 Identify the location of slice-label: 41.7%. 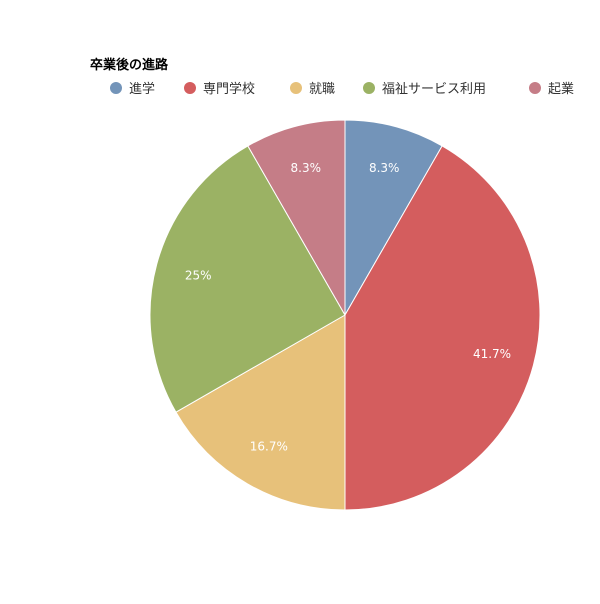
(492, 354).